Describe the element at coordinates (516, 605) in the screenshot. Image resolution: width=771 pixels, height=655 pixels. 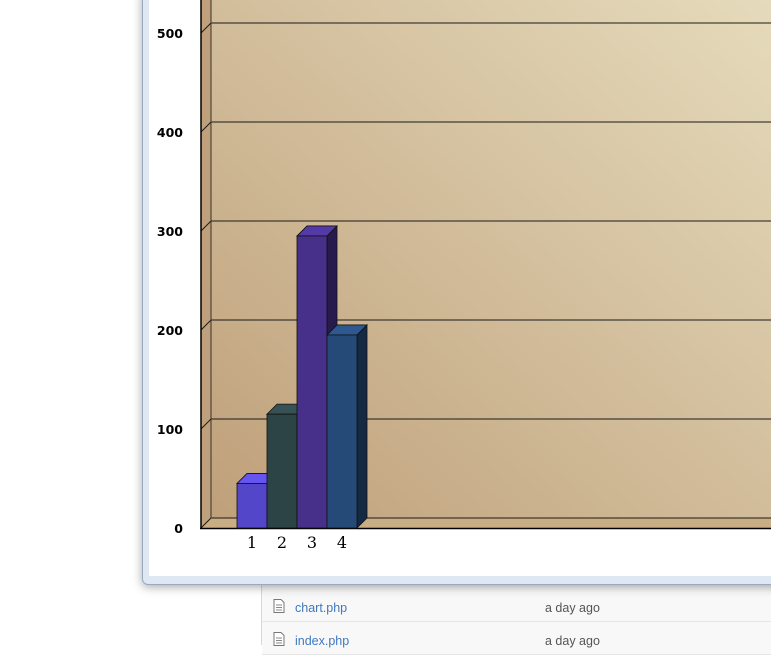
I see `file-row-chart: chart.php a day ago` at that location.